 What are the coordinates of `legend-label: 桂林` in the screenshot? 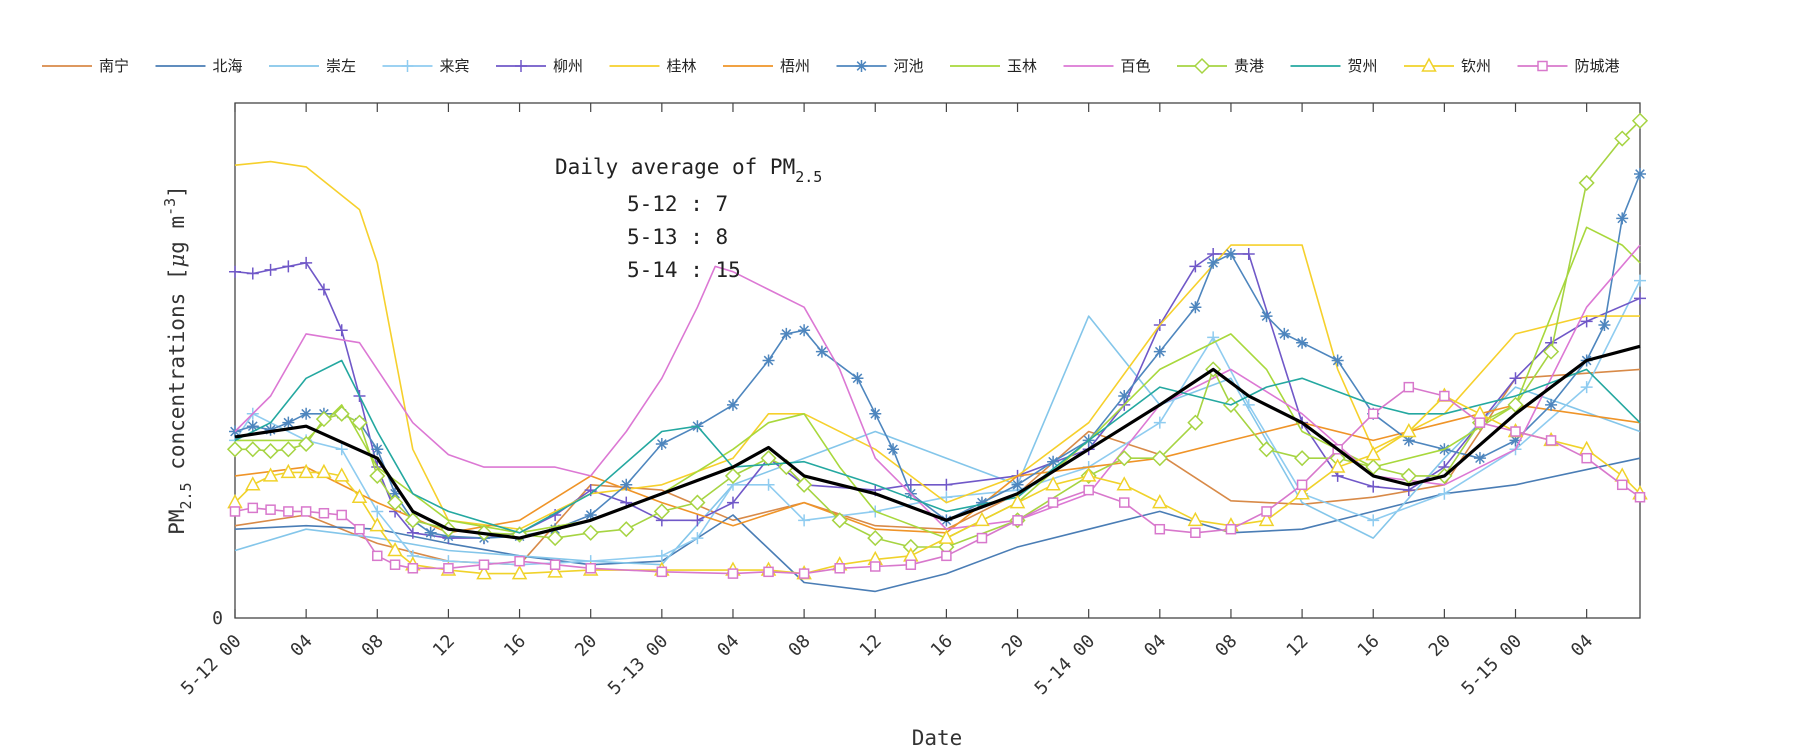 It's located at (682, 66).